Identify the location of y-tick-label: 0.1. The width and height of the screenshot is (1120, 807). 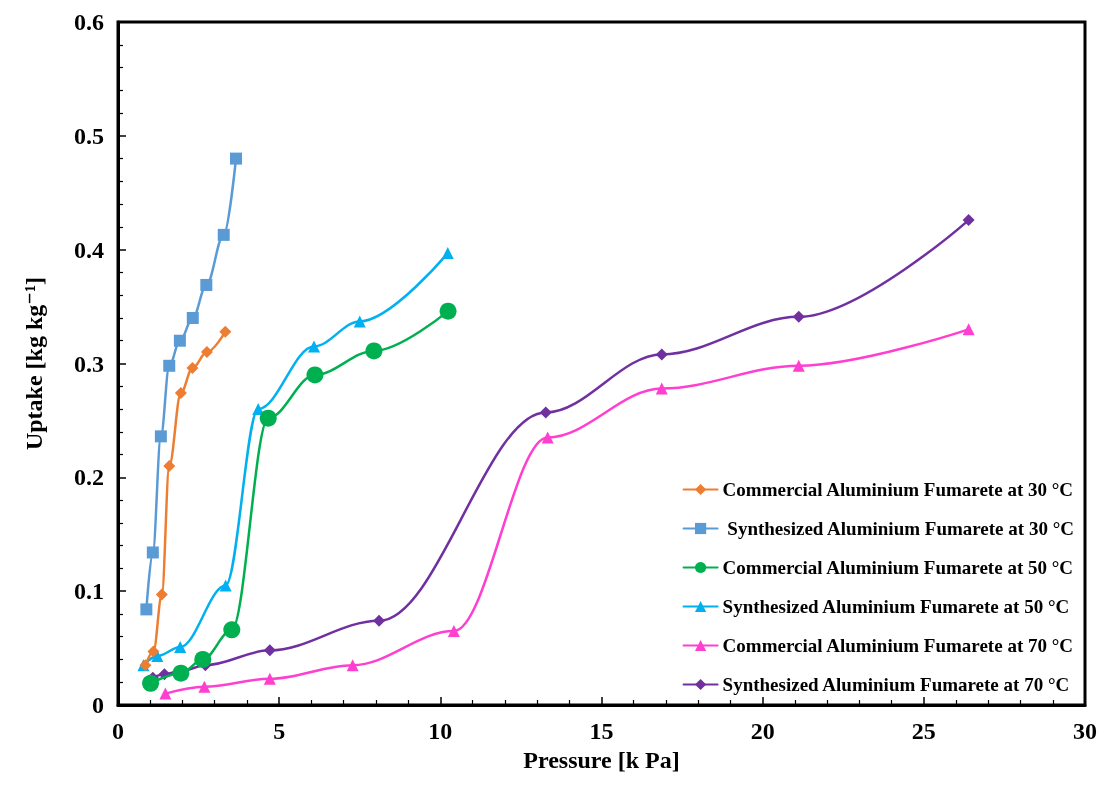
(89, 591).